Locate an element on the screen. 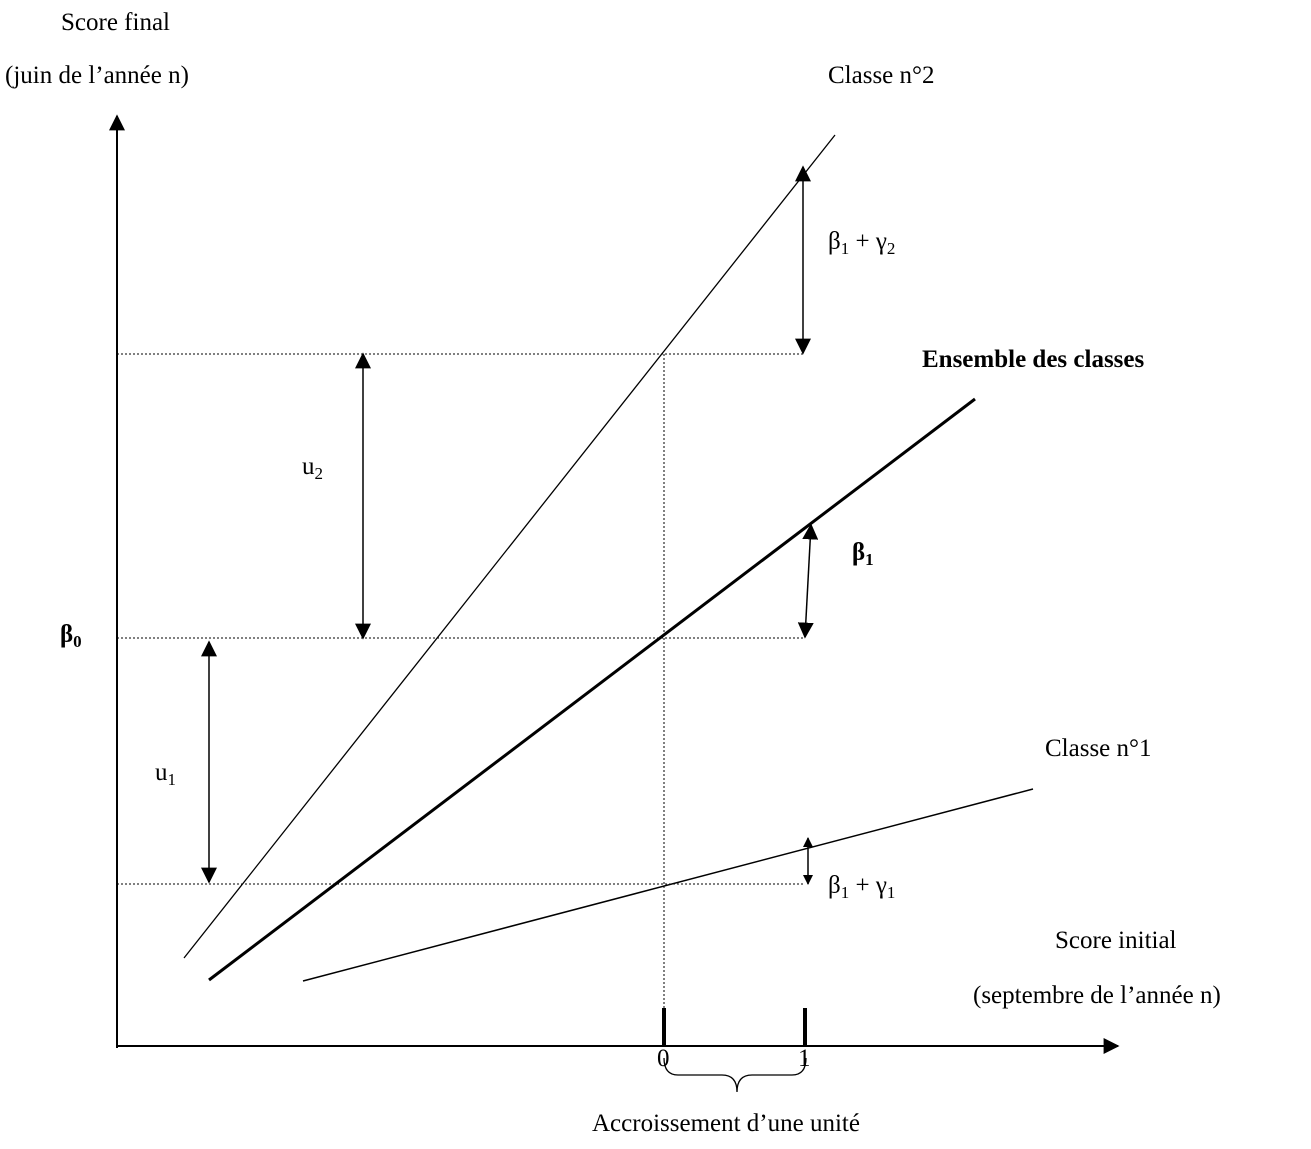 The width and height of the screenshot is (1311, 1149). line-class1 is located at coordinates (668, 885).